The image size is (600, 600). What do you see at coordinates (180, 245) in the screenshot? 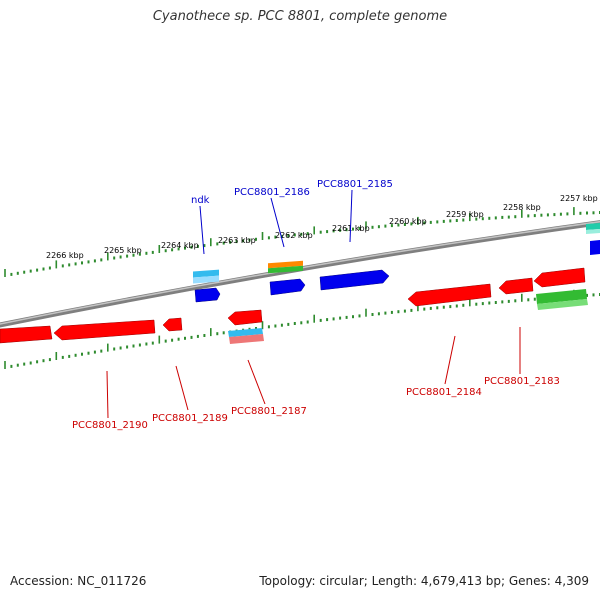
I see `scale-label: 2264 kbp` at bounding box center [180, 245].